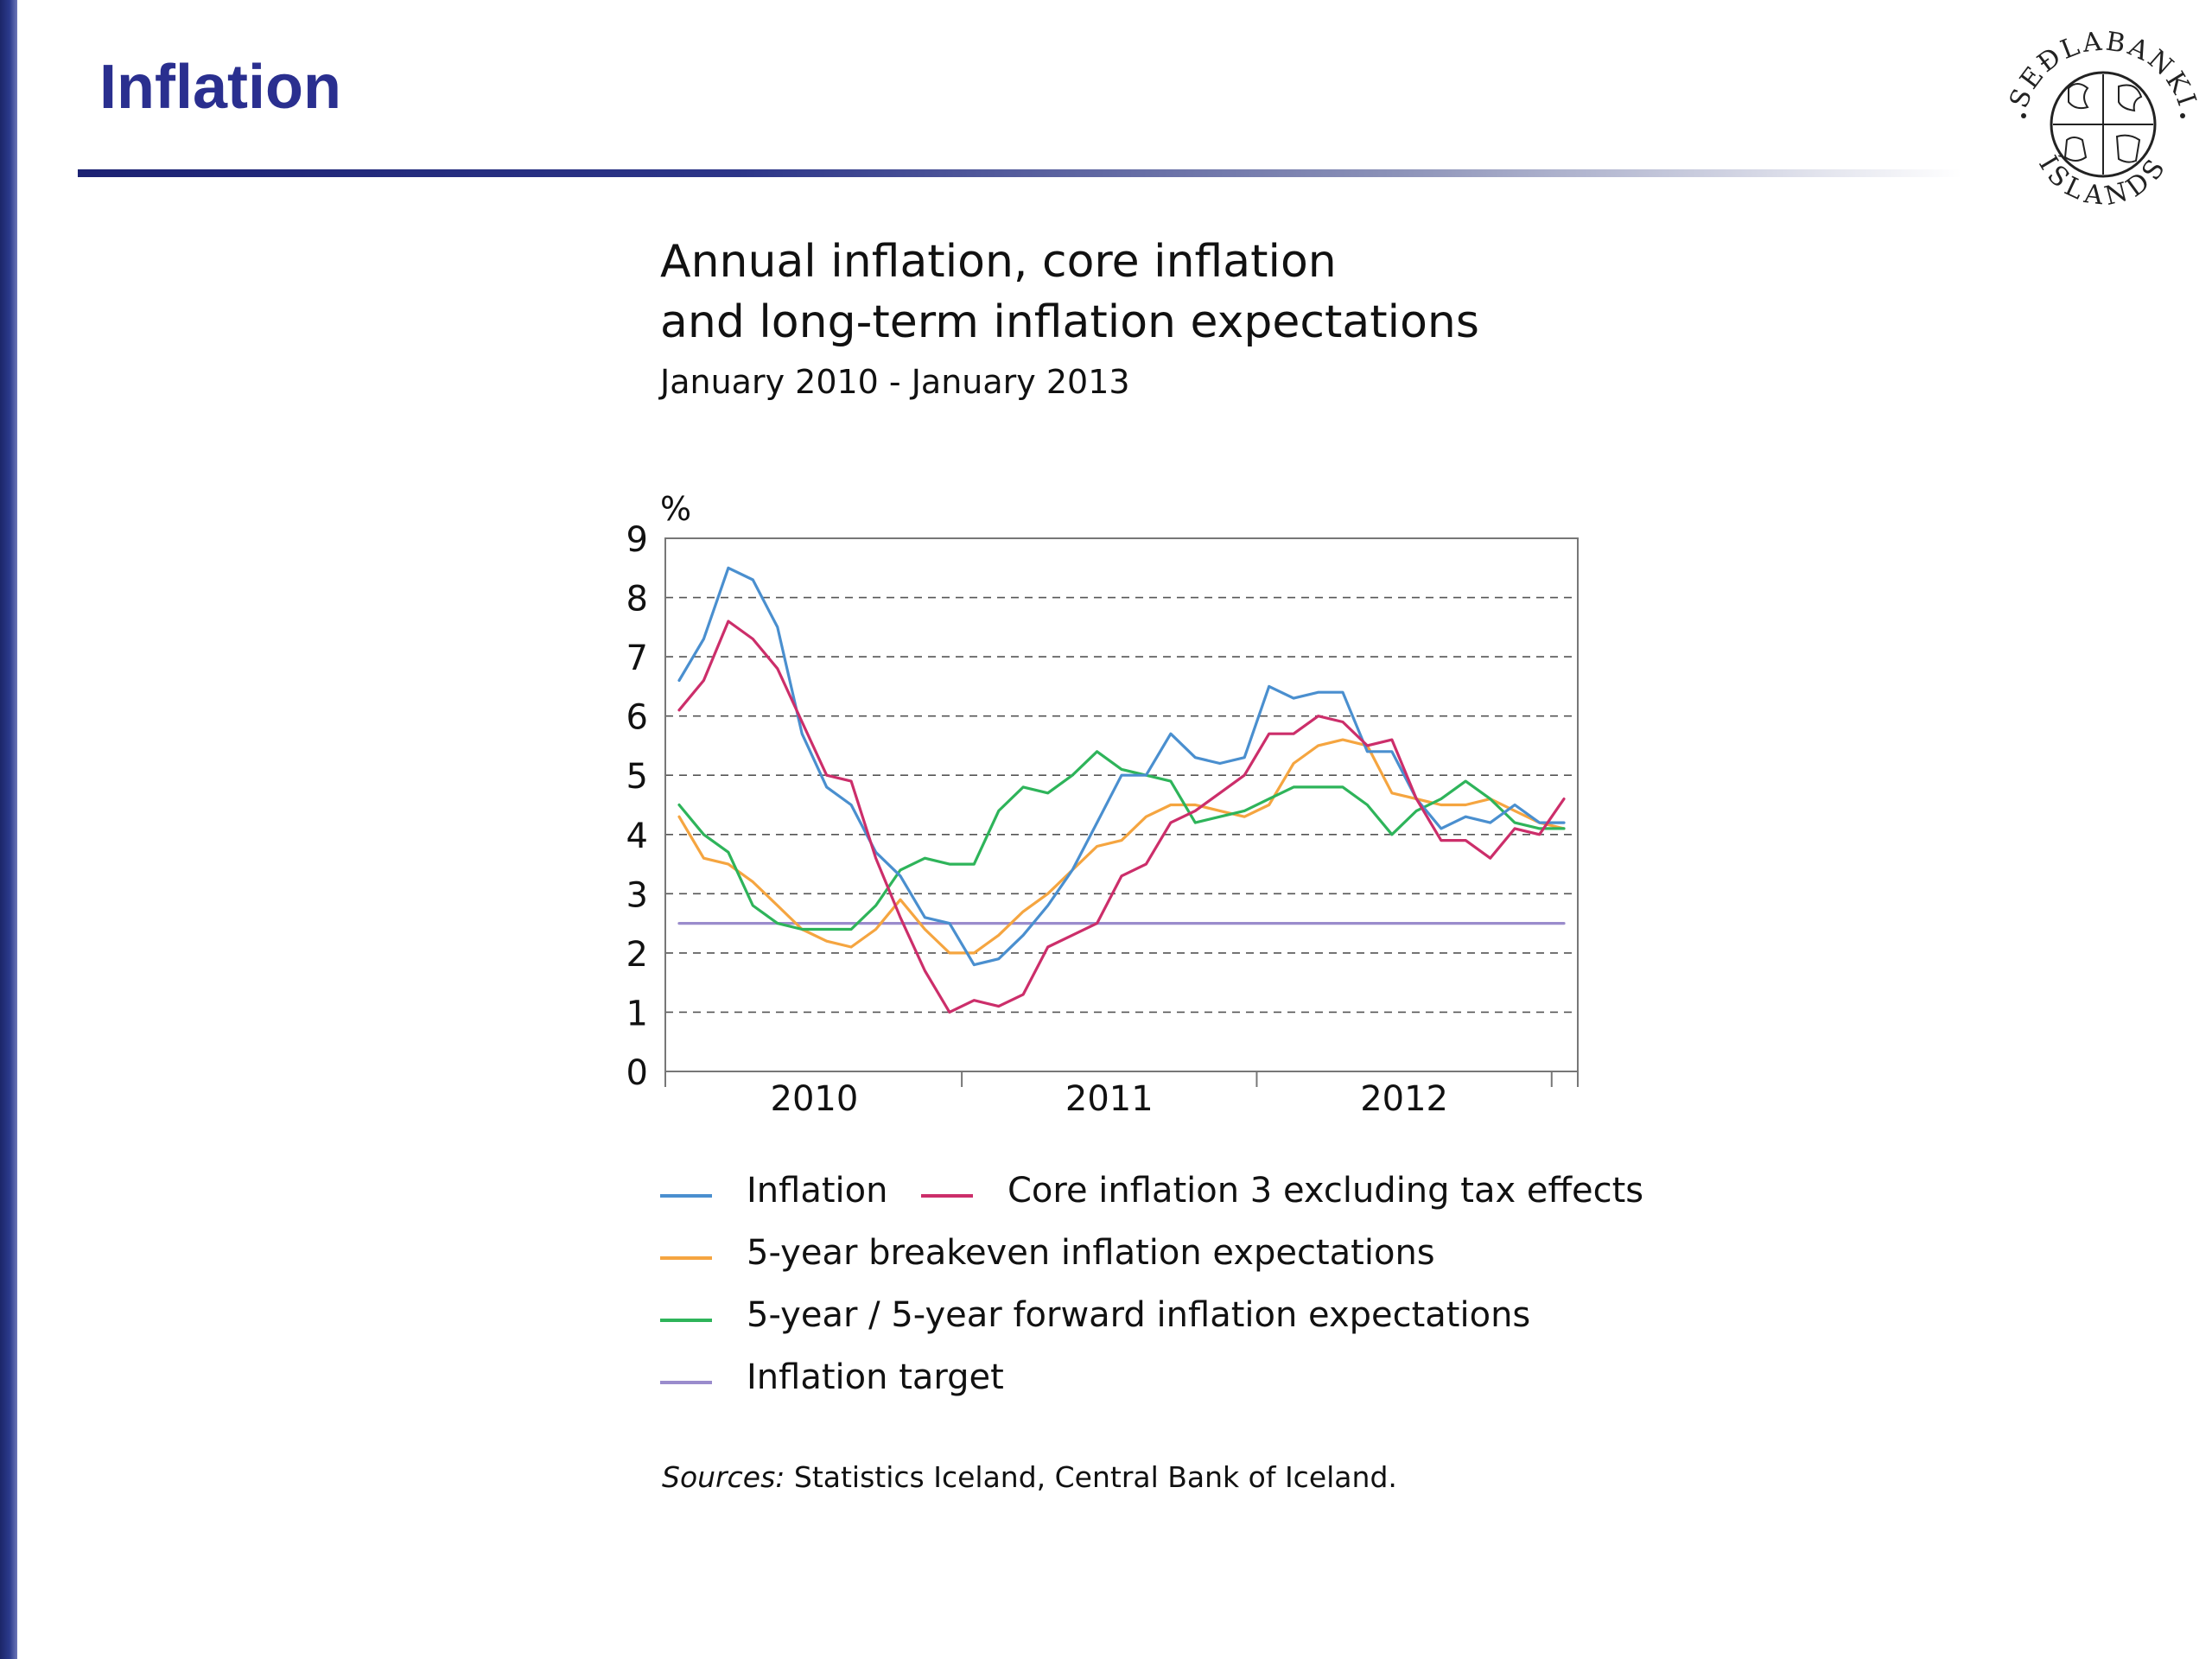  Describe the element at coordinates (1091, 1253) in the screenshot. I see `legend-label-breakeven: 5-year breakeven inflation expectations` at that location.